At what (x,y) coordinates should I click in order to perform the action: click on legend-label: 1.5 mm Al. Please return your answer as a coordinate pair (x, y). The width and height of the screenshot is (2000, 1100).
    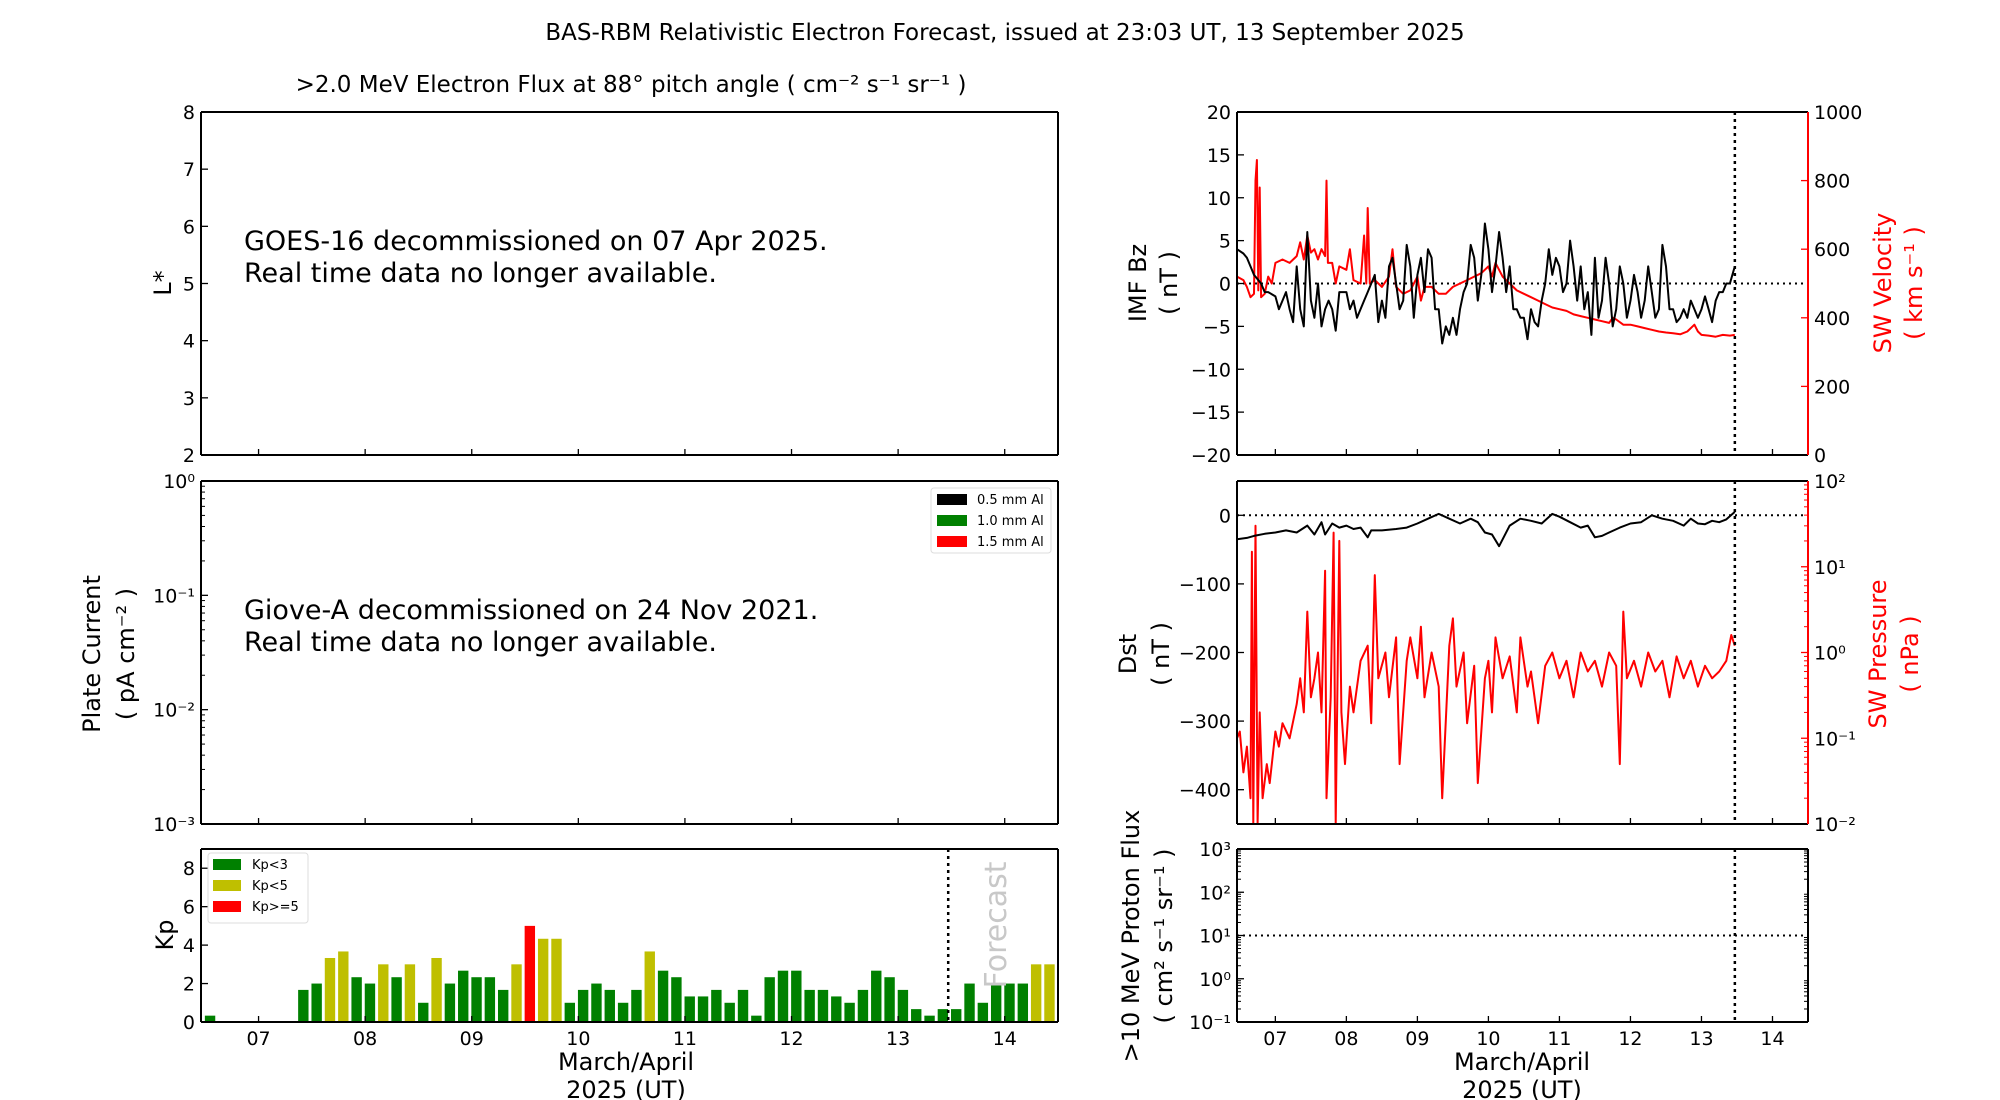
    Looking at the image, I should click on (1010, 542).